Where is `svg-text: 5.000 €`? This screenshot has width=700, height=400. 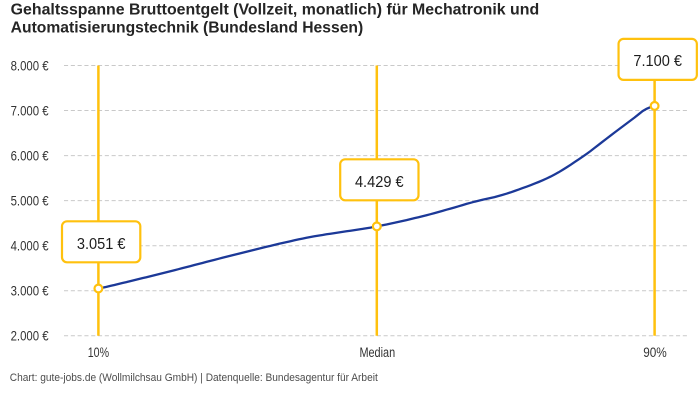
svg-text: 5.000 € is located at coordinates (30, 200).